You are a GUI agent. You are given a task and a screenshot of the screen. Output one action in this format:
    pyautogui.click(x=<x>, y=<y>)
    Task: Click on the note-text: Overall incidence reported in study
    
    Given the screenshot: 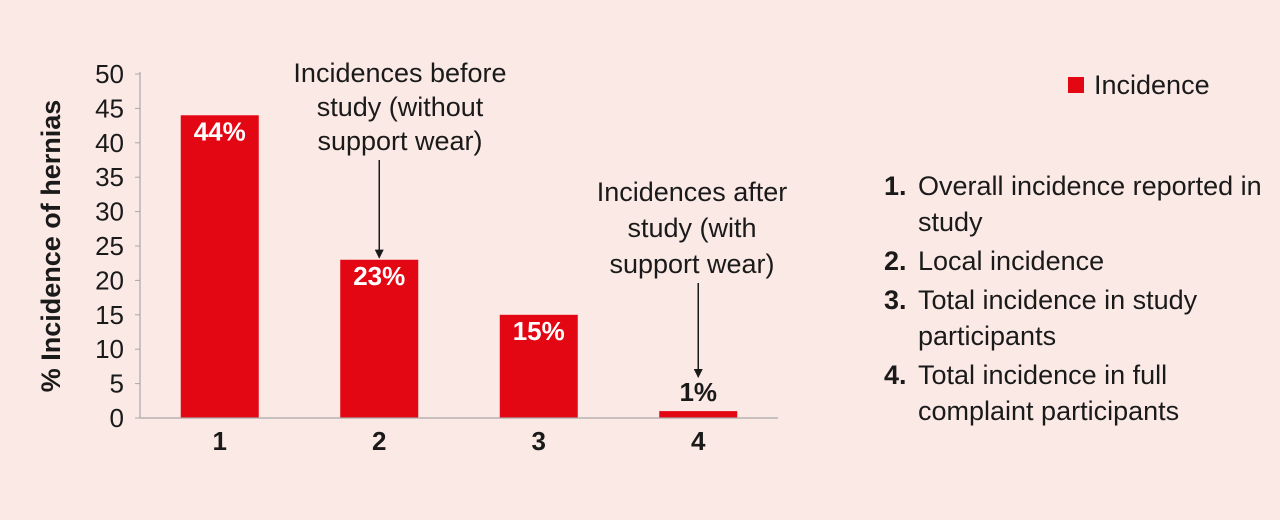 What is the action you would take?
    pyautogui.click(x=1090, y=204)
    